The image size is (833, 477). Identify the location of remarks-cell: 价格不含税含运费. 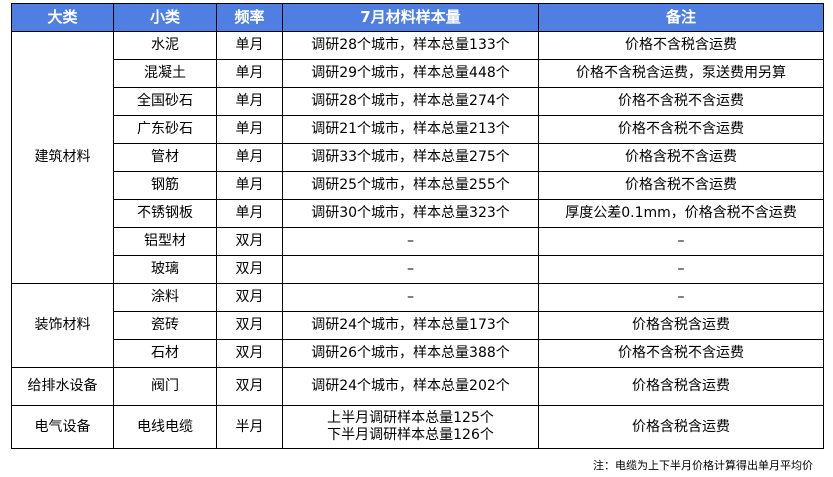
(681, 45).